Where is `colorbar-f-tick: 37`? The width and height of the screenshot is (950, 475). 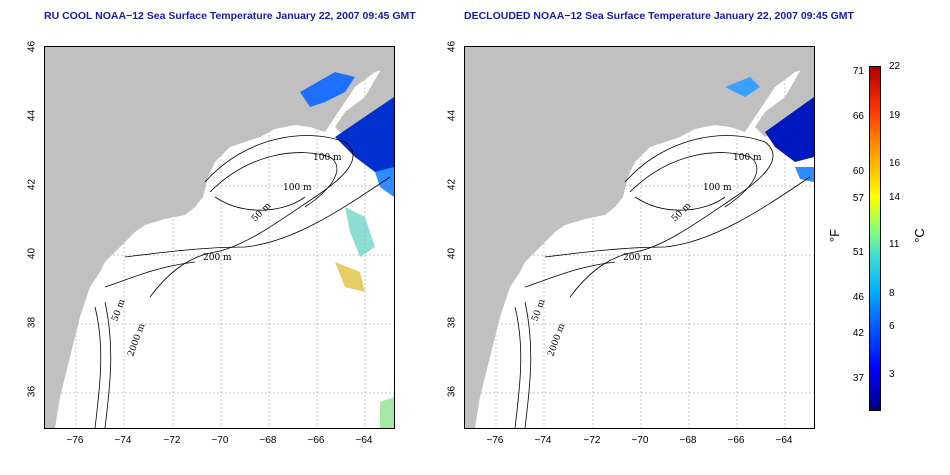 colorbar-f-tick: 37 is located at coordinates (858, 378).